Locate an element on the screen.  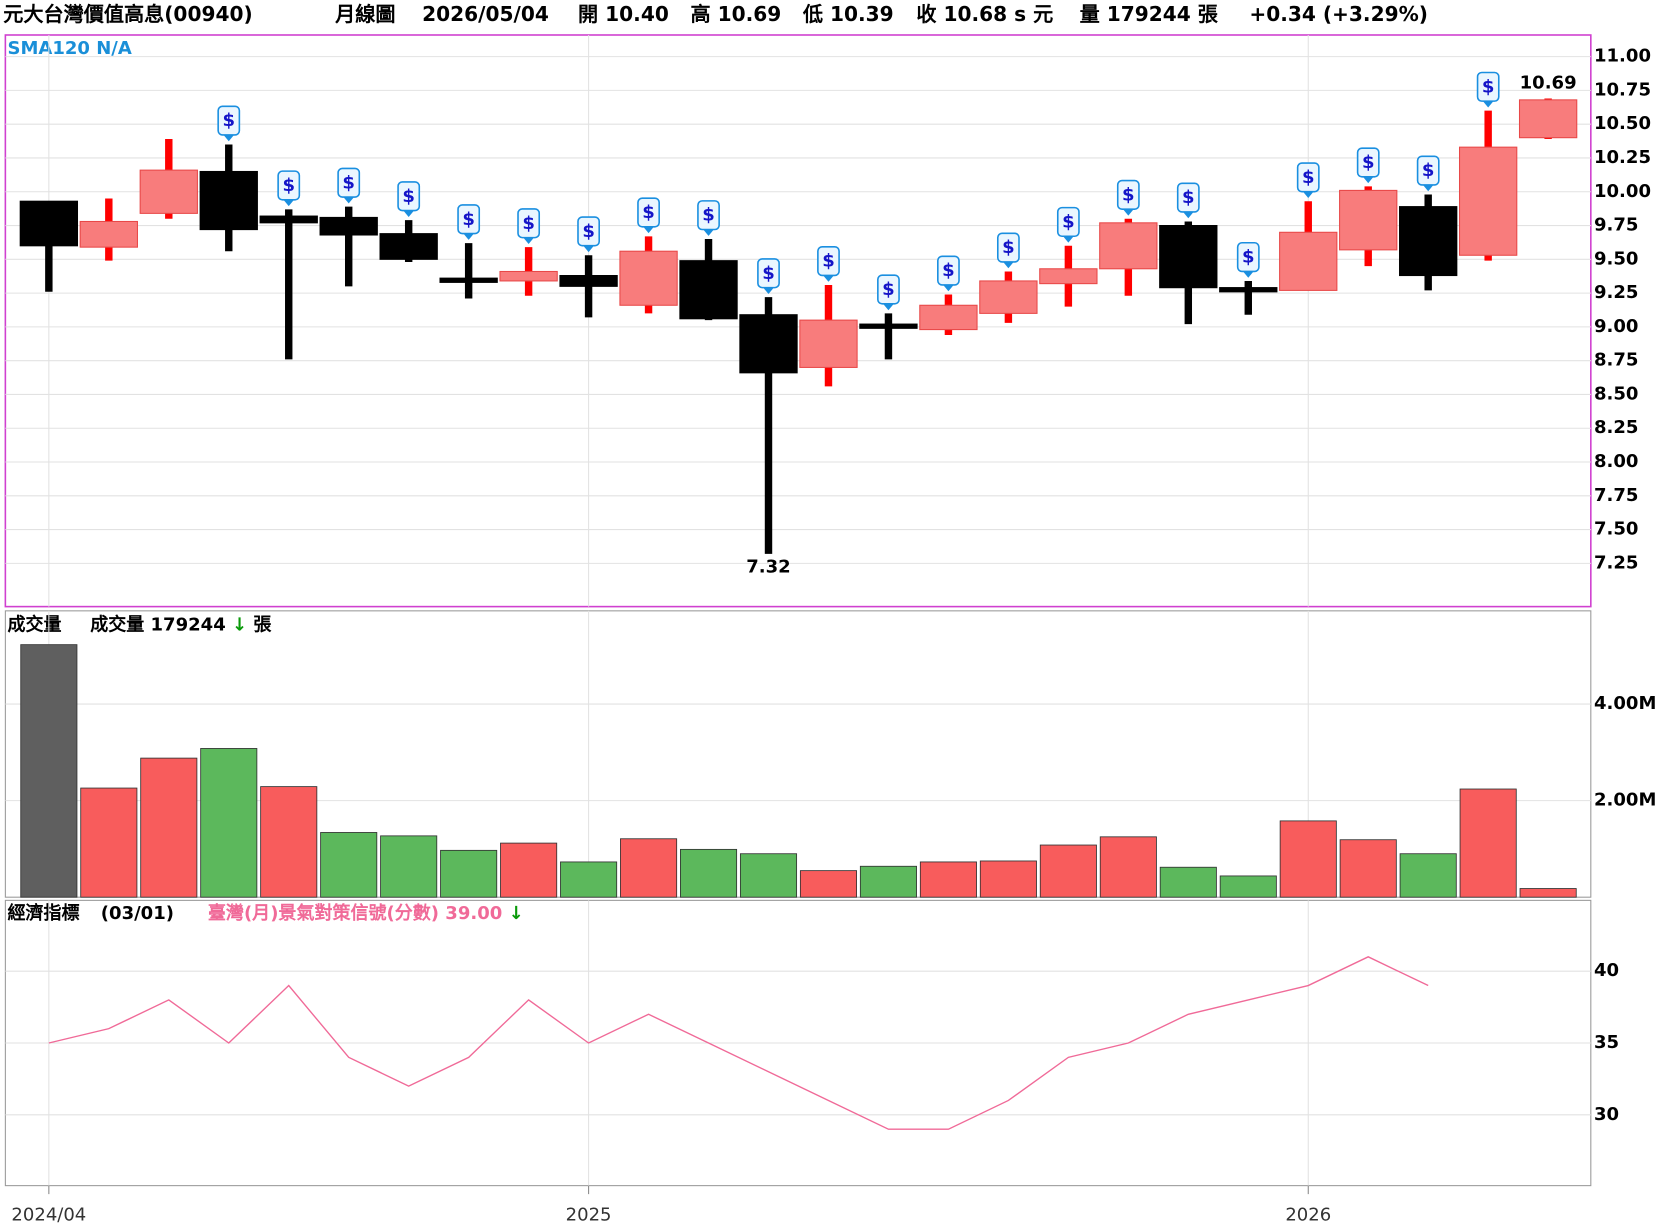
y-tick-label: 9.75 is located at coordinates (1616, 225).